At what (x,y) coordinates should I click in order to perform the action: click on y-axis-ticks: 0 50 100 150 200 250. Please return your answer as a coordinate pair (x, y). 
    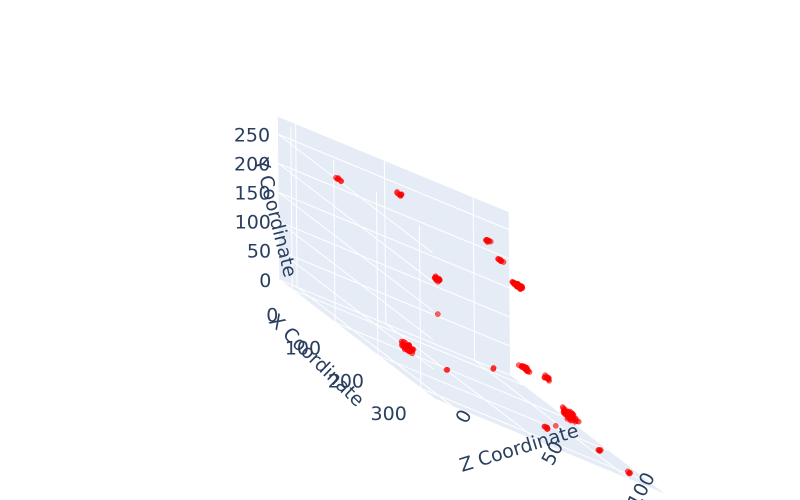
    Looking at the image, I should click on (253, 207).